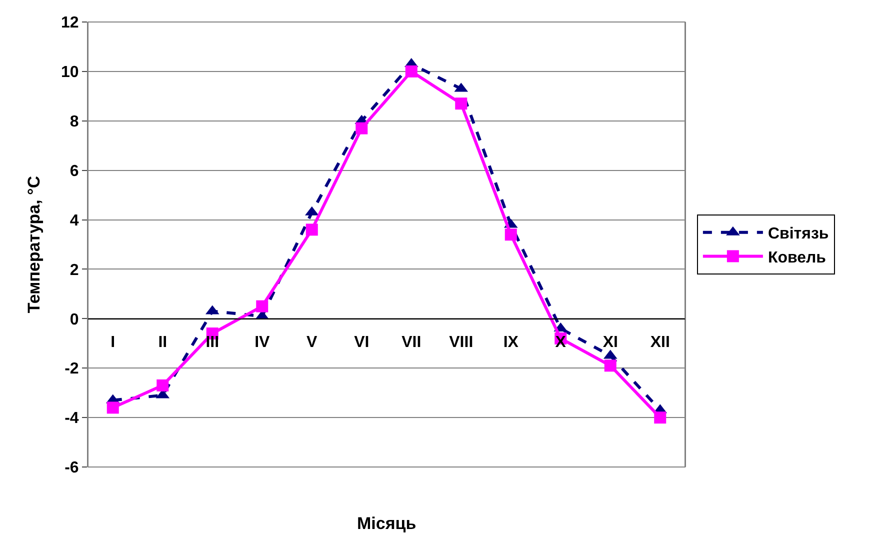 Image resolution: width=872 pixels, height=533 pixels. Describe the element at coordinates (163, 342) in the screenshot. I see `x-tick-label: II` at that location.